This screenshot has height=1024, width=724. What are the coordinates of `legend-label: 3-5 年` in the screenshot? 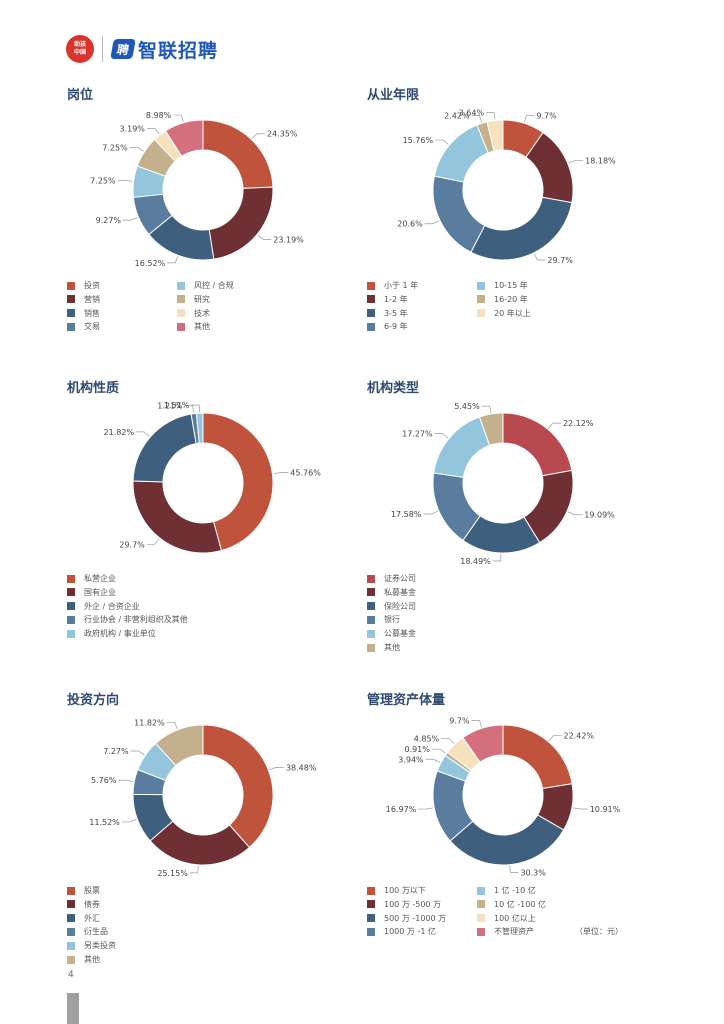 It's located at (396, 313).